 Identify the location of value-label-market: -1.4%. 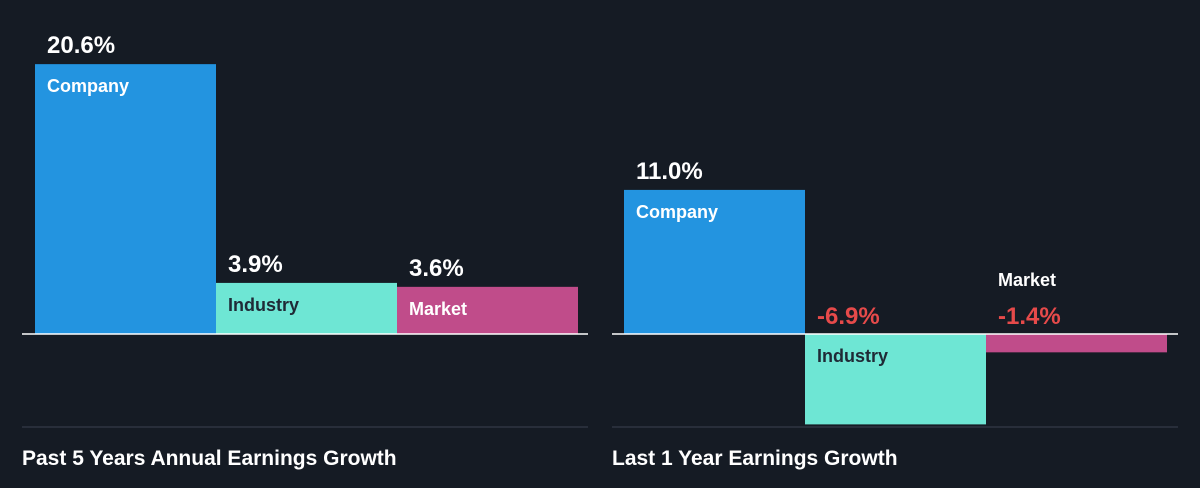
(1029, 316).